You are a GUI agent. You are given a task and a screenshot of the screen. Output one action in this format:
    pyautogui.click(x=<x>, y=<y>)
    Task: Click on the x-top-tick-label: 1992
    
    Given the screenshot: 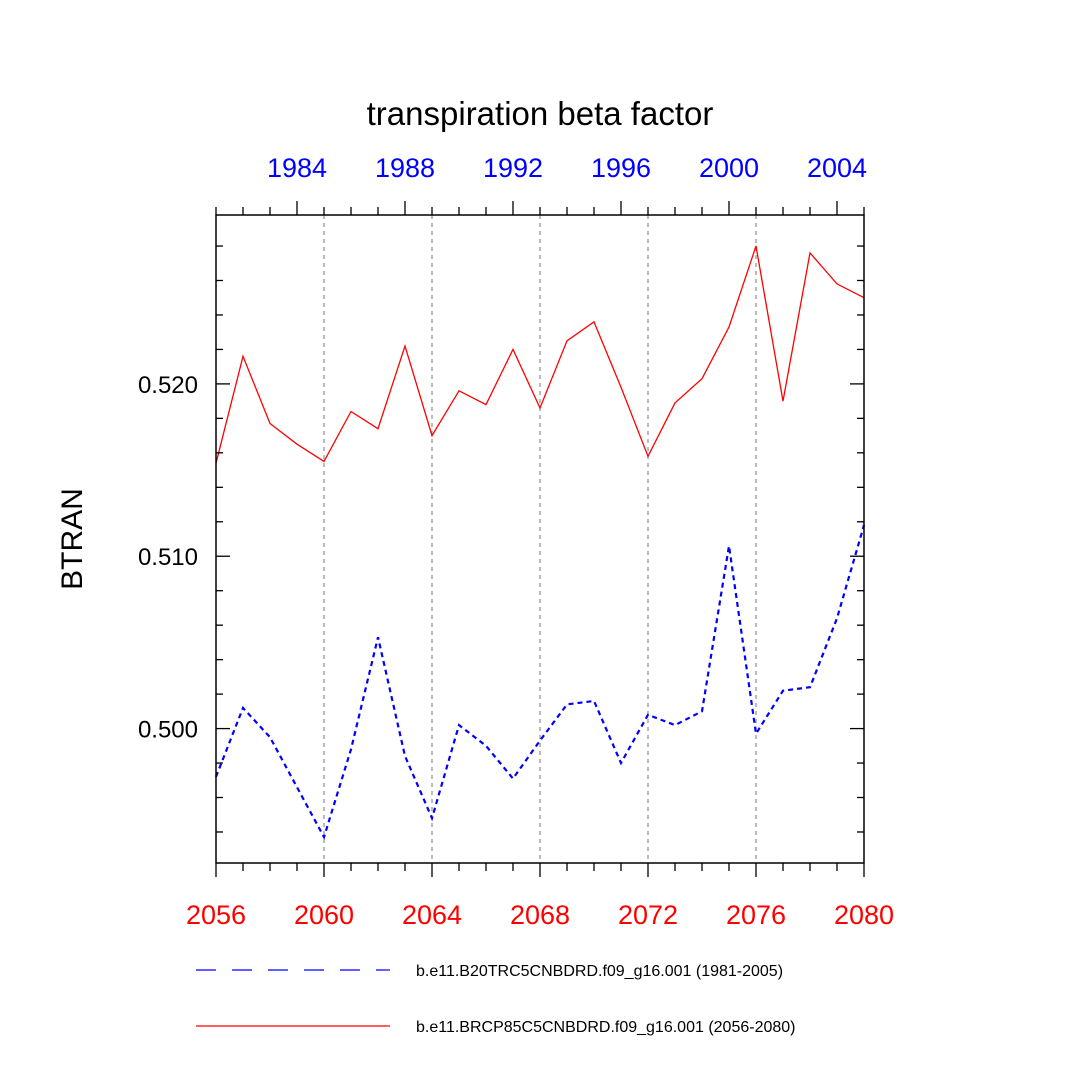 What is the action you would take?
    pyautogui.click(x=513, y=168)
    